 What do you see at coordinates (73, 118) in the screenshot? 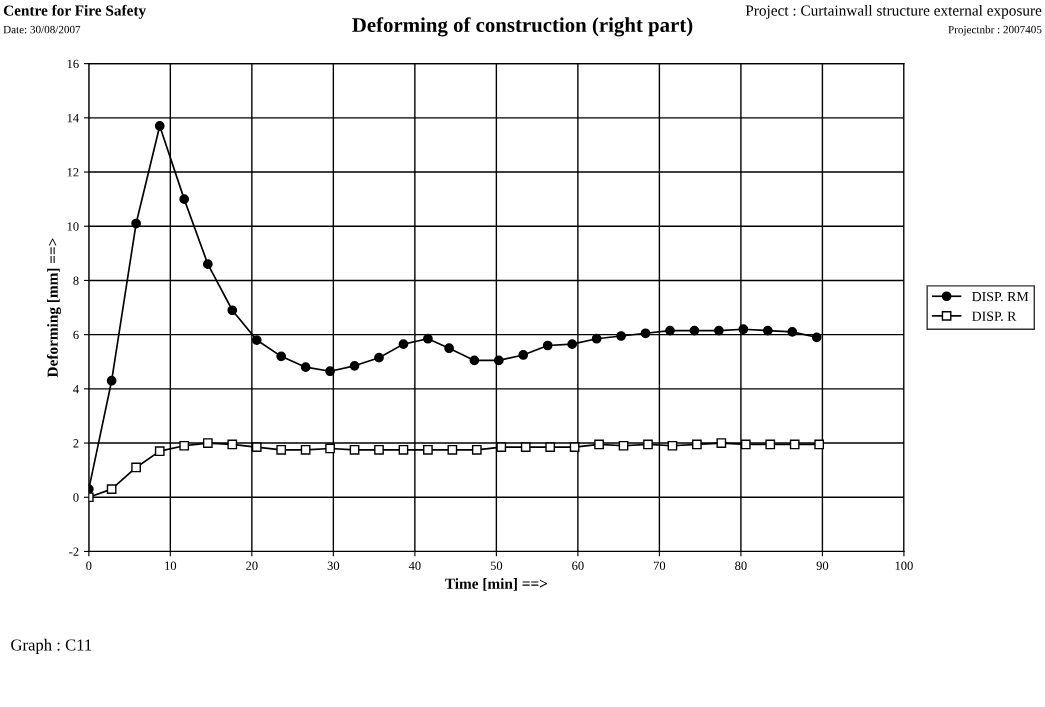
I see `y-tick-label: 14` at bounding box center [73, 118].